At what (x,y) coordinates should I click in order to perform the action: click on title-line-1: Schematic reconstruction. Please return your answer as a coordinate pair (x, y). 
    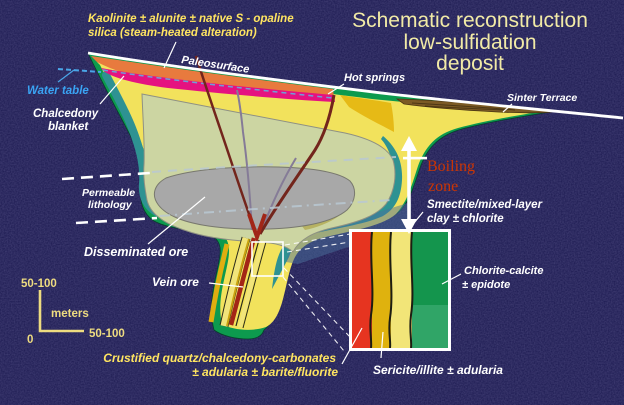
    Looking at the image, I should click on (470, 20).